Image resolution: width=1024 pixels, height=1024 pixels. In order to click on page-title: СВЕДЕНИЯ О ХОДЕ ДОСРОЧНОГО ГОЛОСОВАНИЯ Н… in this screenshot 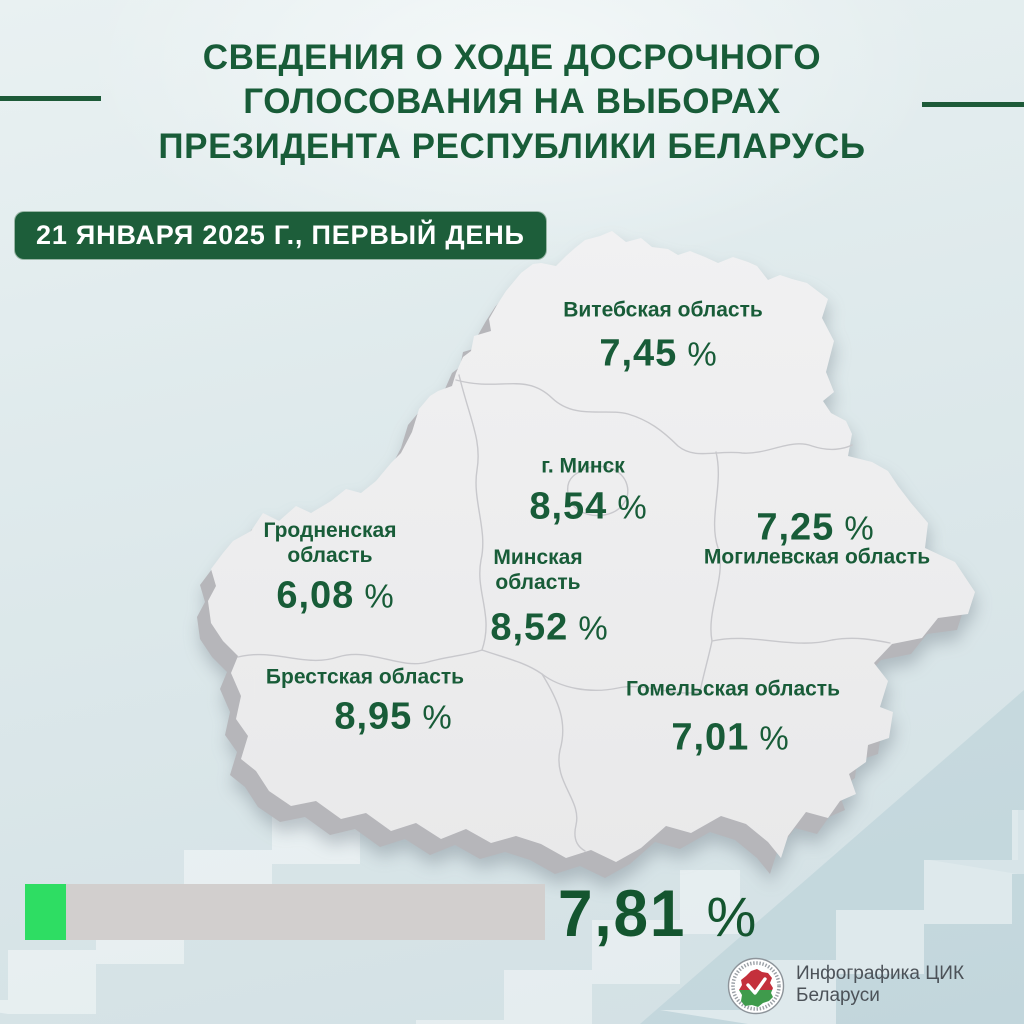, I will do `click(512, 102)`.